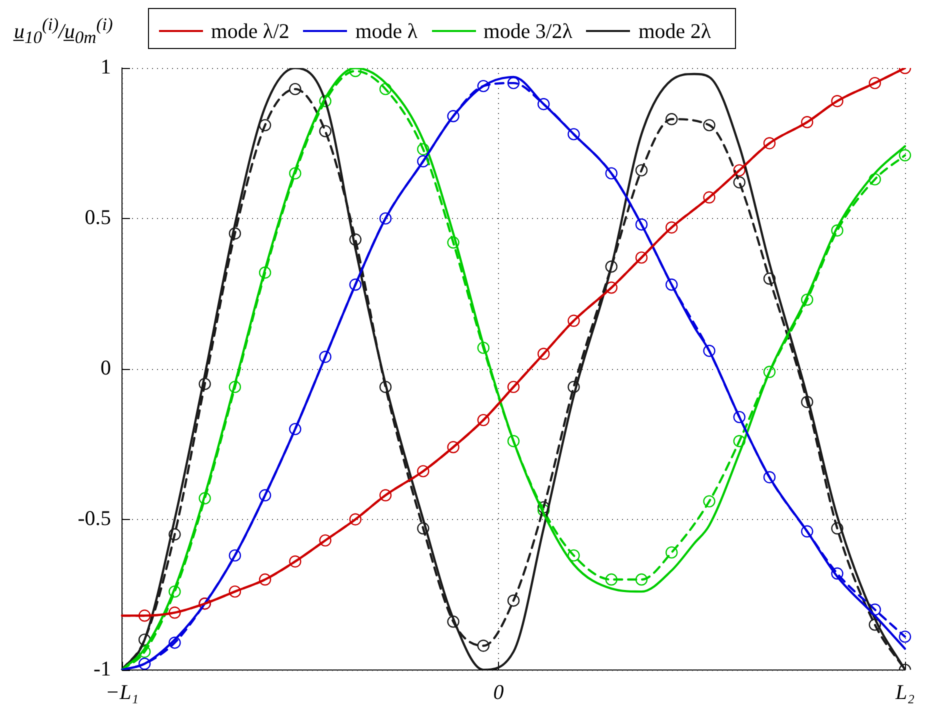  I want to click on legend-label: mode λ, so click(386, 31).